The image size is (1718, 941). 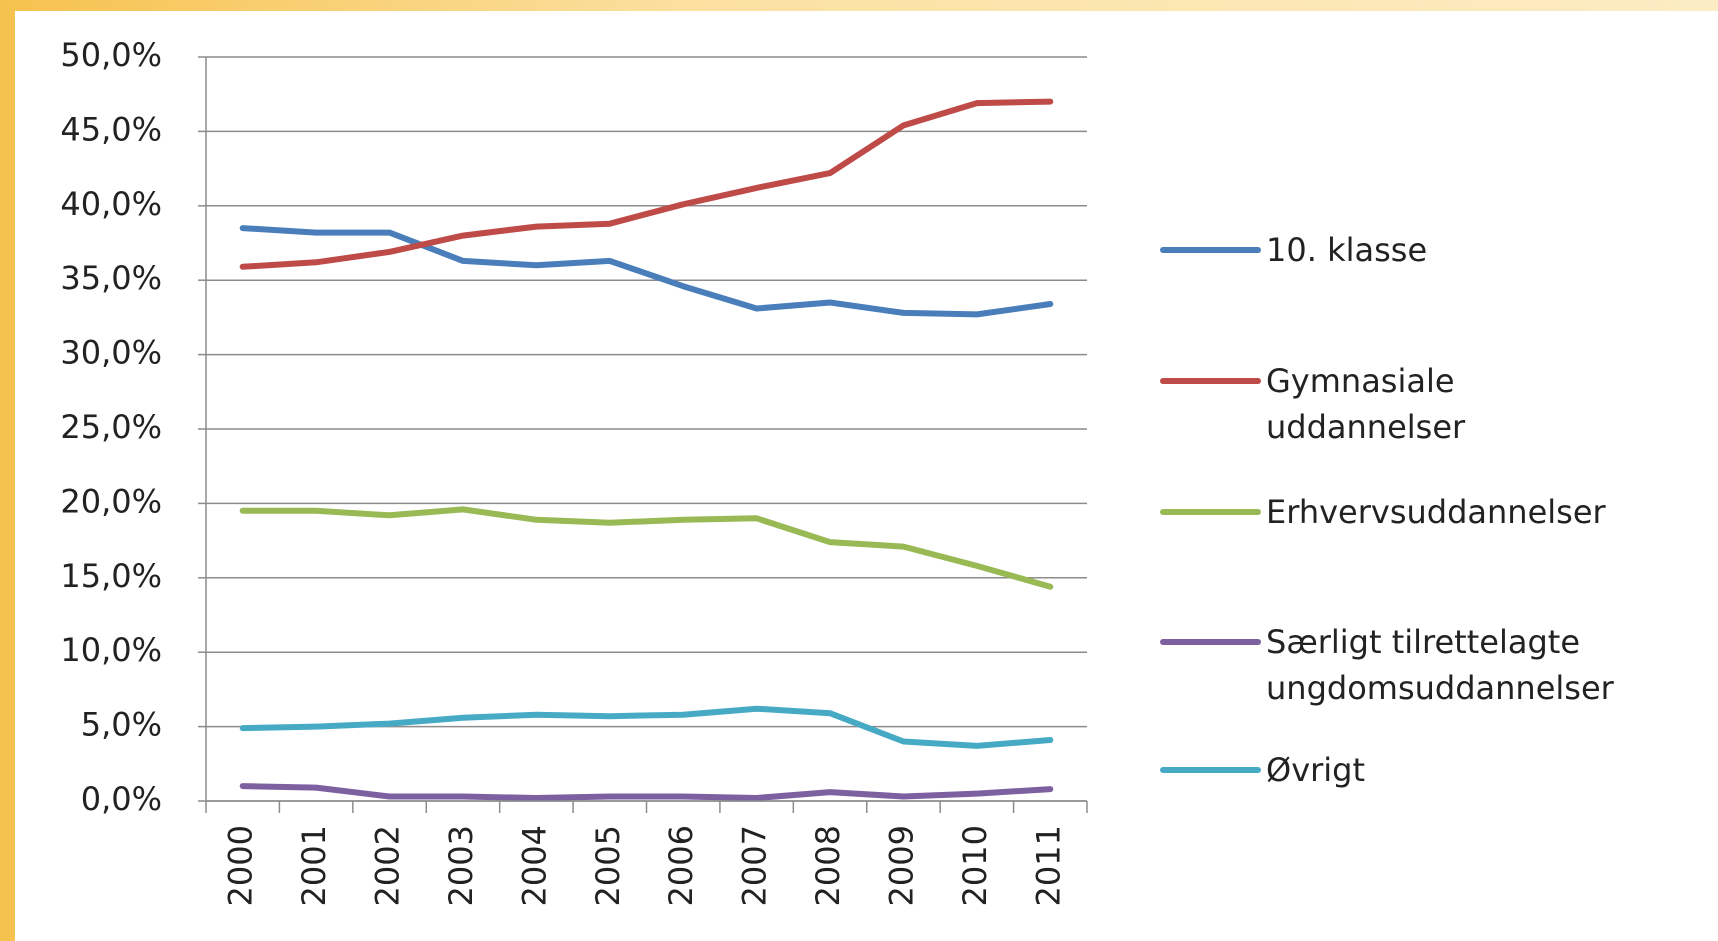 What do you see at coordinates (681, 865) in the screenshot?
I see `x-tick-label: 2006` at bounding box center [681, 865].